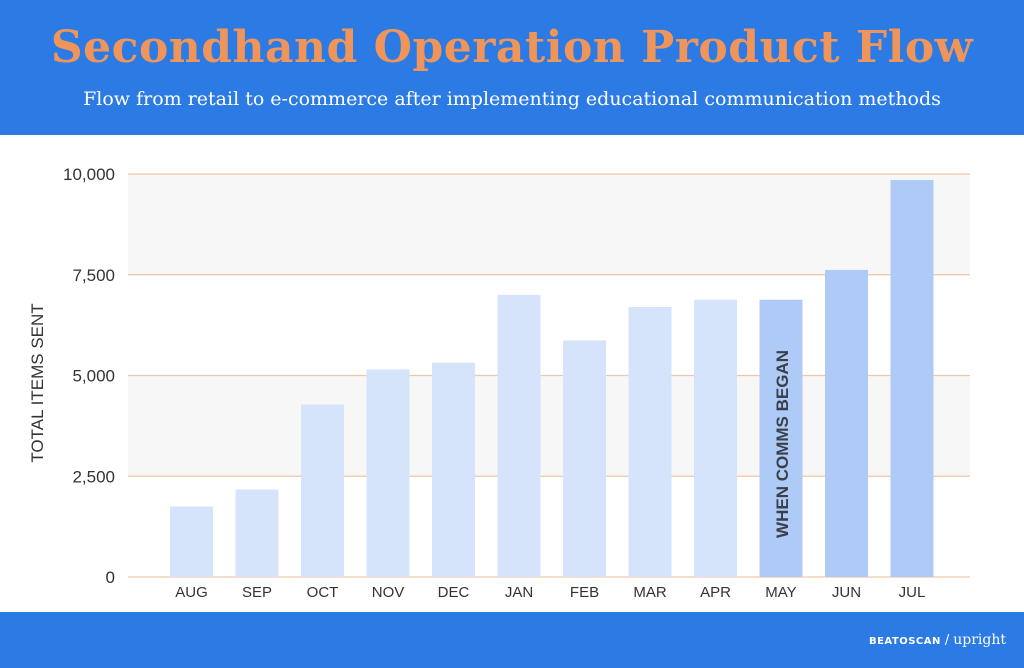  Describe the element at coordinates (323, 592) in the screenshot. I see `x-tick-label: OCT` at that location.